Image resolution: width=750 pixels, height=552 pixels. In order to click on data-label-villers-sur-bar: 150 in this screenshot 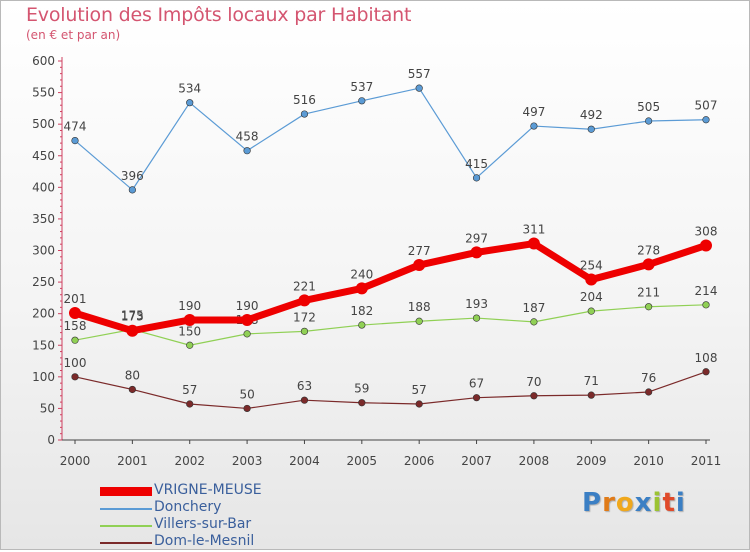, I will do `click(189, 331)`.